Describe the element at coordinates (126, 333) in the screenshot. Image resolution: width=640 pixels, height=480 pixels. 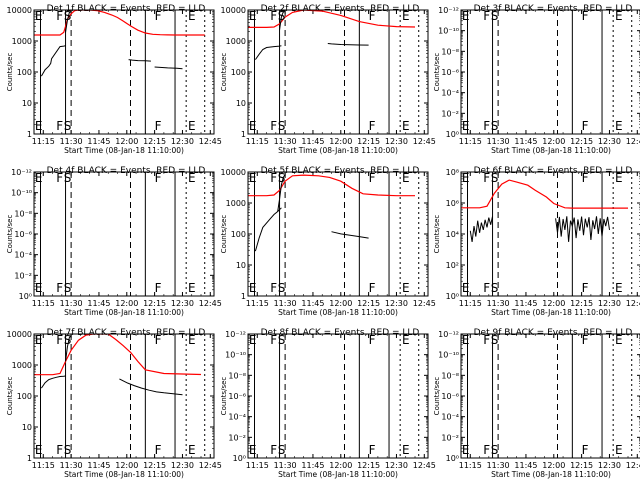
I see `chart-title: Det 7f BLACK = Events, RED = LLD` at that location.